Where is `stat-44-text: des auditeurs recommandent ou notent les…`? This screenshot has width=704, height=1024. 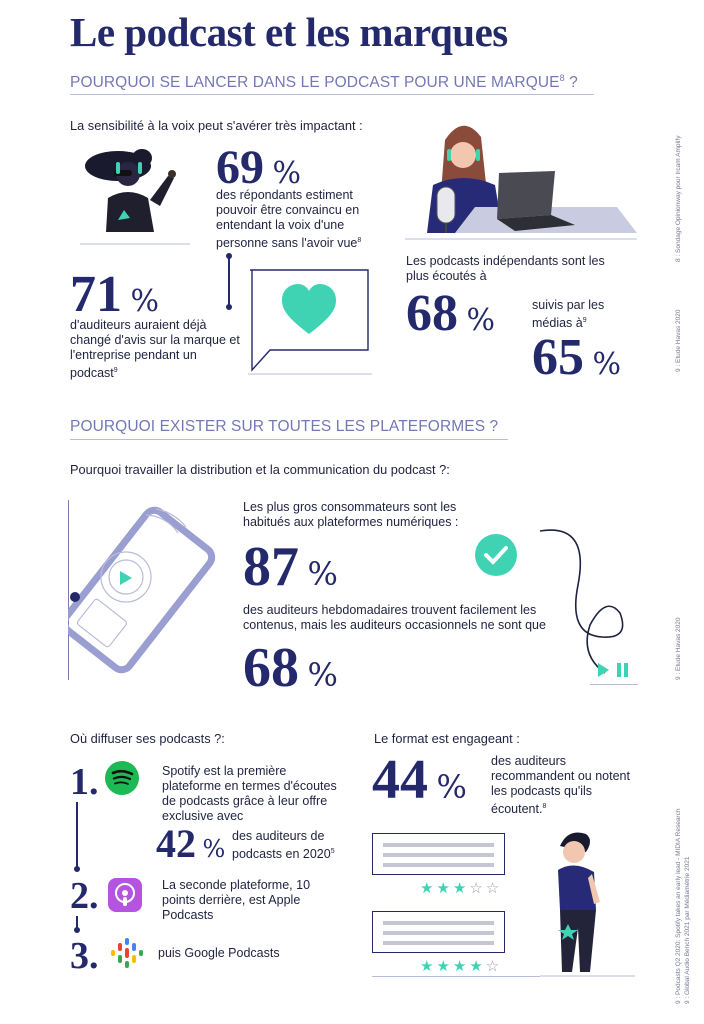
stat-44-text: des auditeurs recommandent ou notent les… is located at coordinates (560, 785).